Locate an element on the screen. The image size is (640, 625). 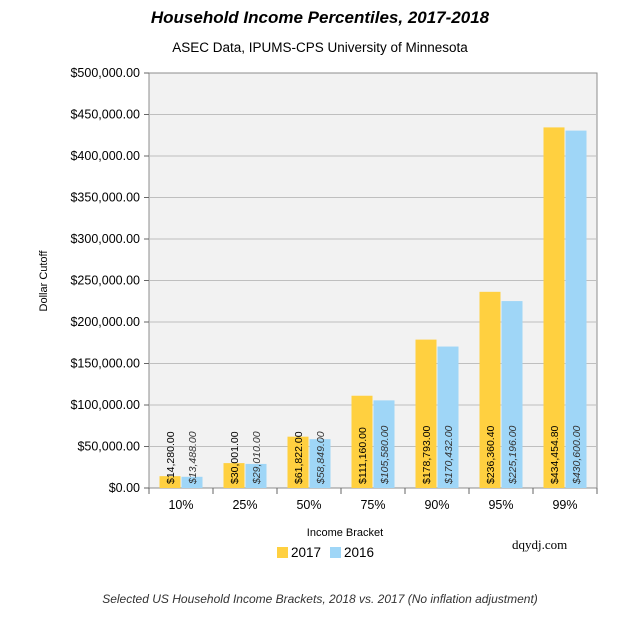
data-label: $13,488.00 is located at coordinates (193, 458).